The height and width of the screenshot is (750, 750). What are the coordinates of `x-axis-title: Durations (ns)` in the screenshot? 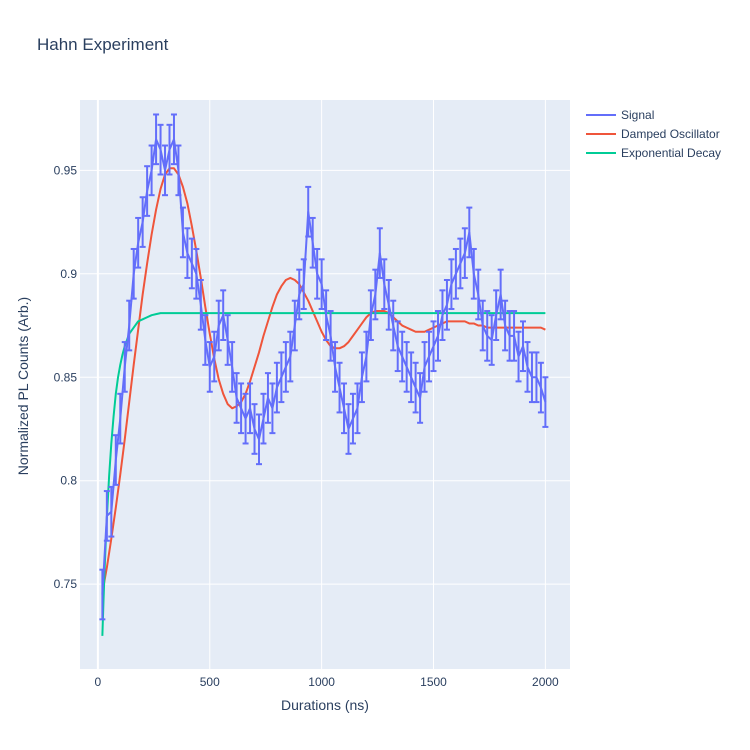 It's located at (325, 705).